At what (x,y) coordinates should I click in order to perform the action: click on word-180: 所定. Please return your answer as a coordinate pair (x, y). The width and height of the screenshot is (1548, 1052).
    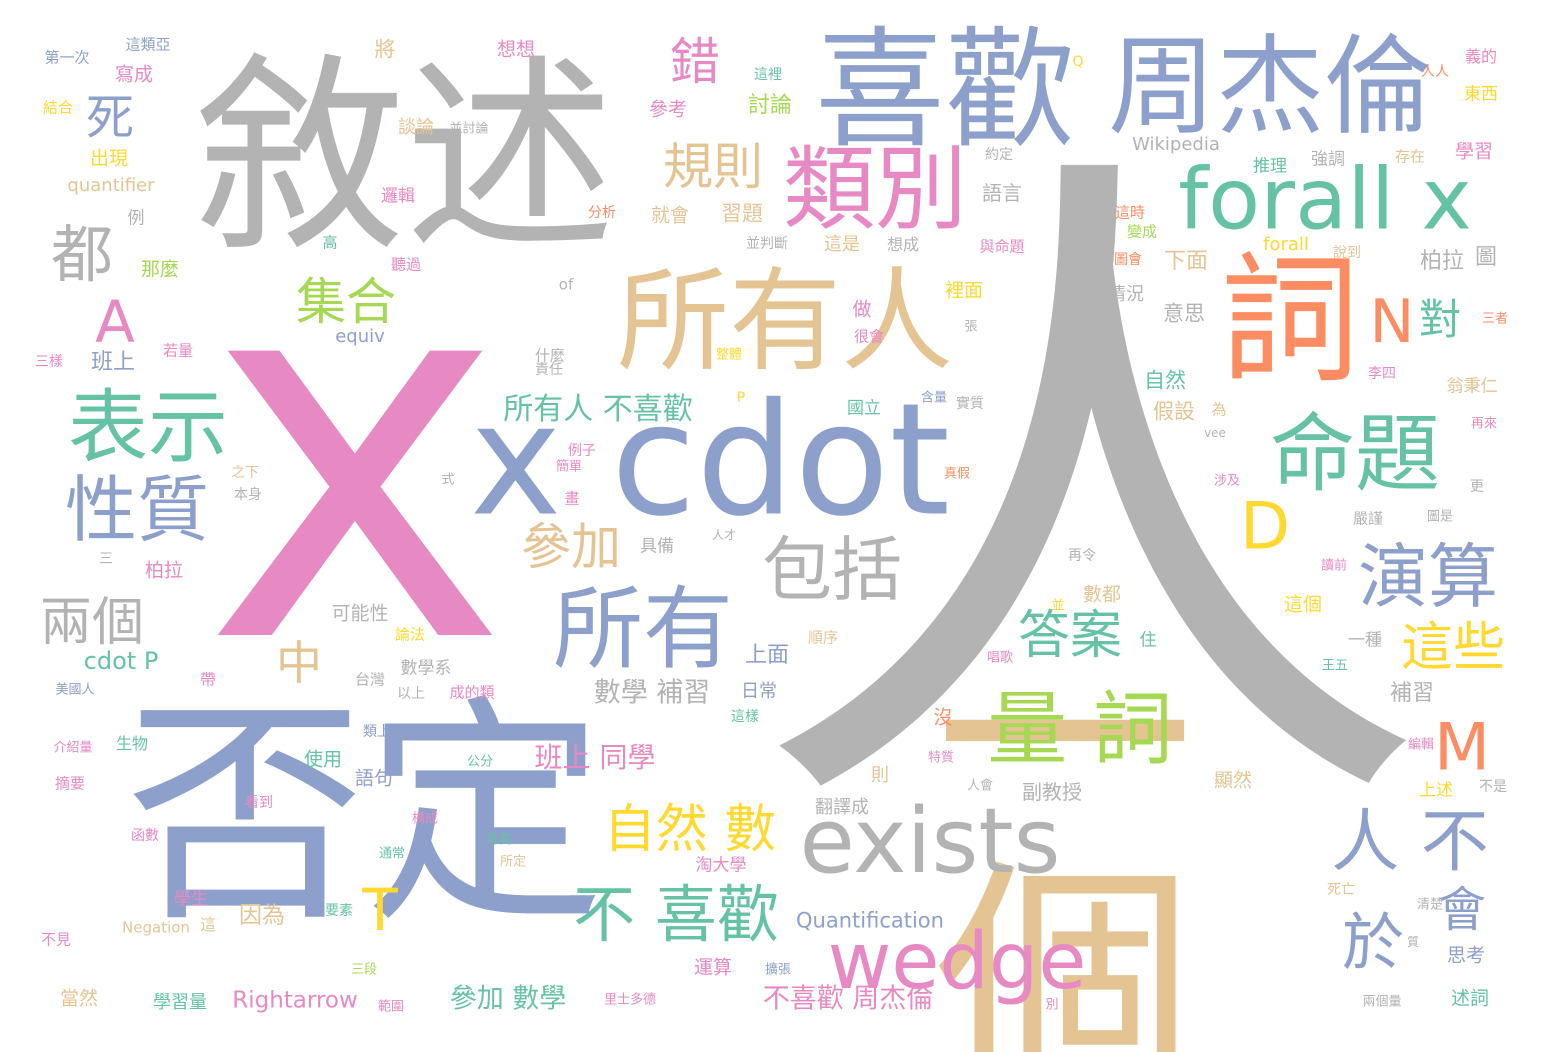
    Looking at the image, I should click on (513, 862).